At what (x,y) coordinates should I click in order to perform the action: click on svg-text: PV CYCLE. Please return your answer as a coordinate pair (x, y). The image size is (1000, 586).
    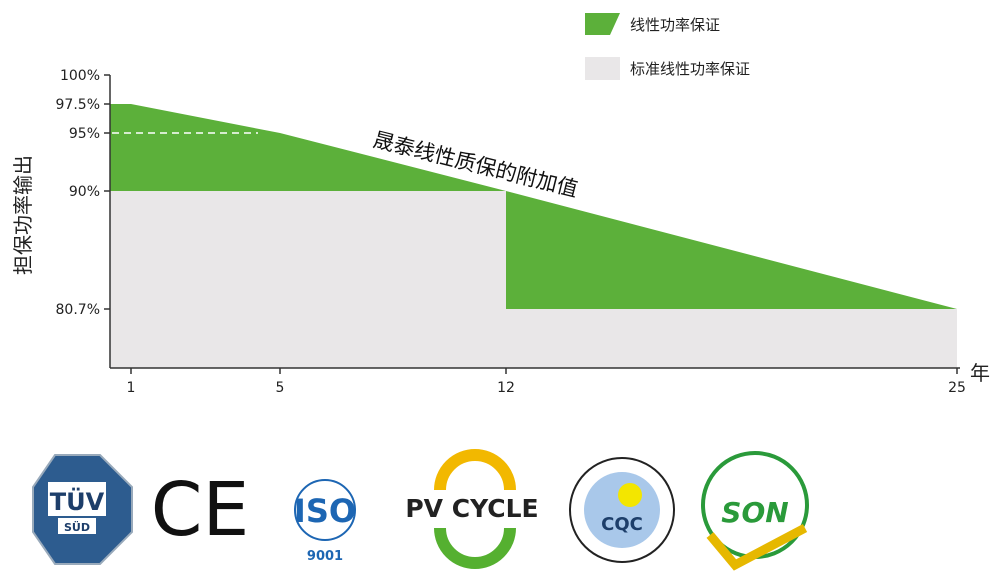
    Looking at the image, I should click on (471, 508).